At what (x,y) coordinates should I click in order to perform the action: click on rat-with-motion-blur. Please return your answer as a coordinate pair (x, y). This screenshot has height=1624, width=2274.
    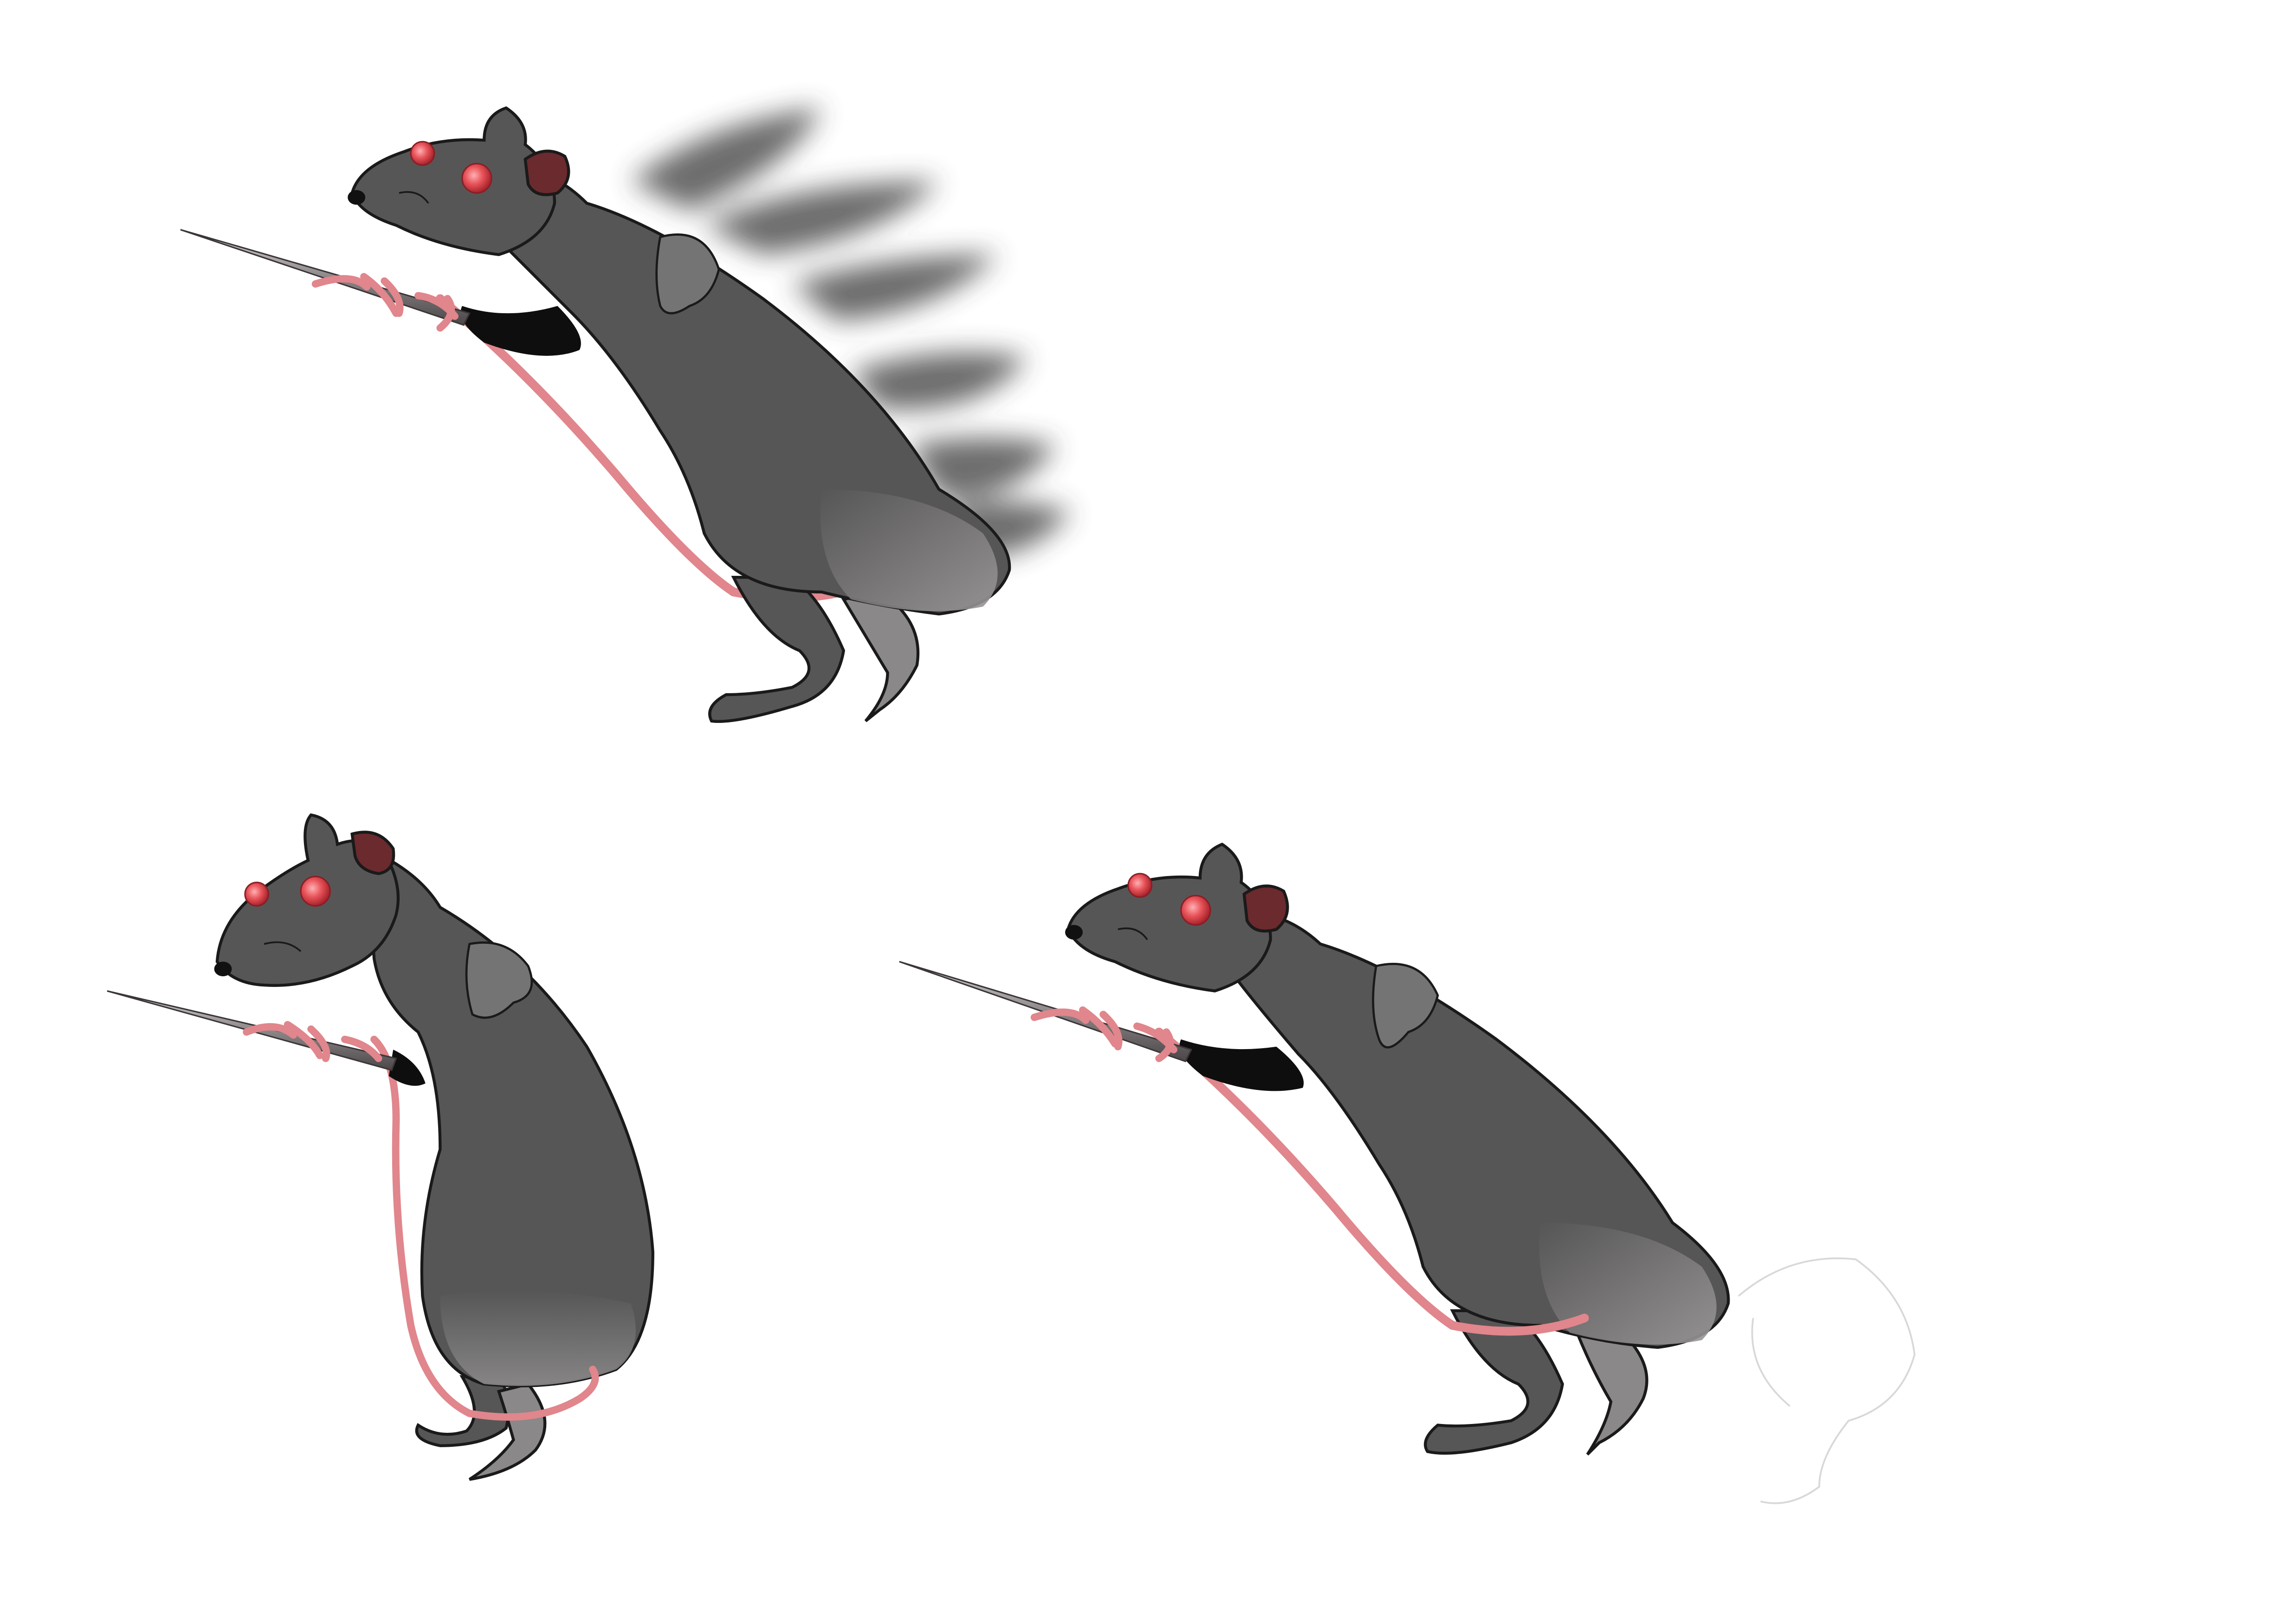
    Looking at the image, I should click on (625, 415).